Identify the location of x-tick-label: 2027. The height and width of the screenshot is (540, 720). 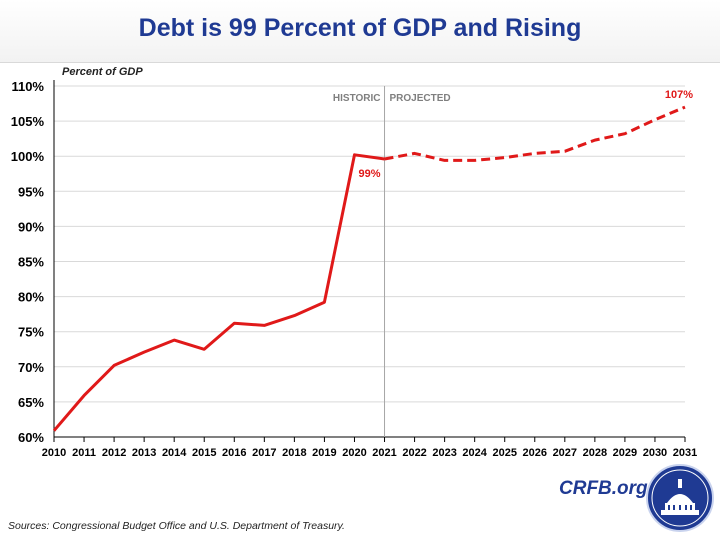
(565, 453).